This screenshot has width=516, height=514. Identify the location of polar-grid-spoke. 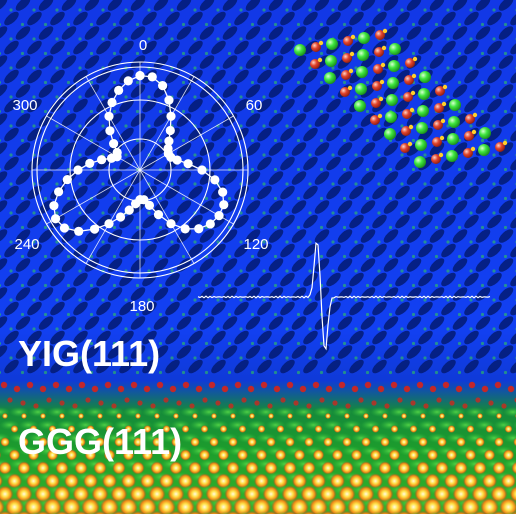
(167, 216).